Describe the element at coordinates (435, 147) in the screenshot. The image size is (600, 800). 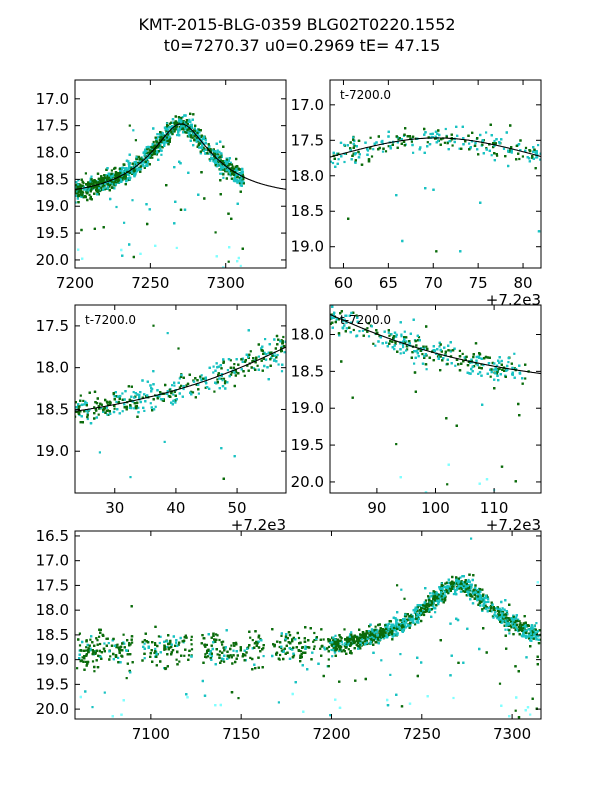
I see `model-curve` at that location.